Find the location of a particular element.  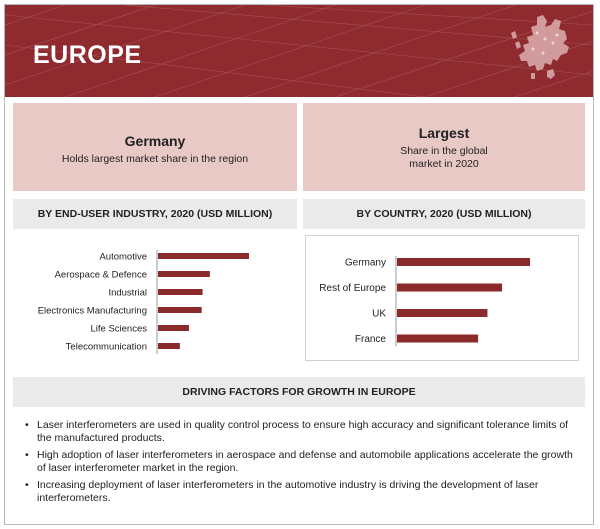

drivers-heading: DRIVING FACTORS FOR GROWTH IN EUROPE is located at coordinates (299, 392).